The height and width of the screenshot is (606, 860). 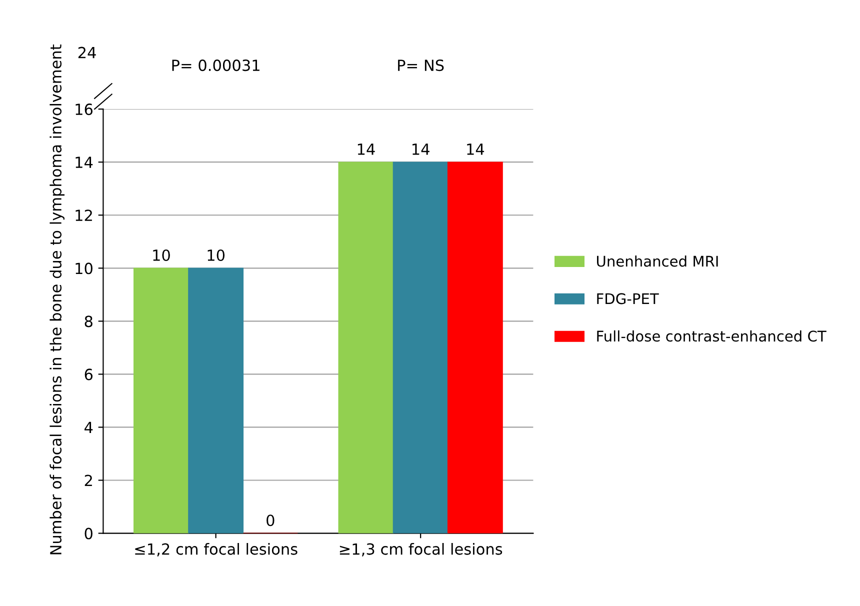 I want to click on text: P= 0.00031, so click(x=216, y=66).